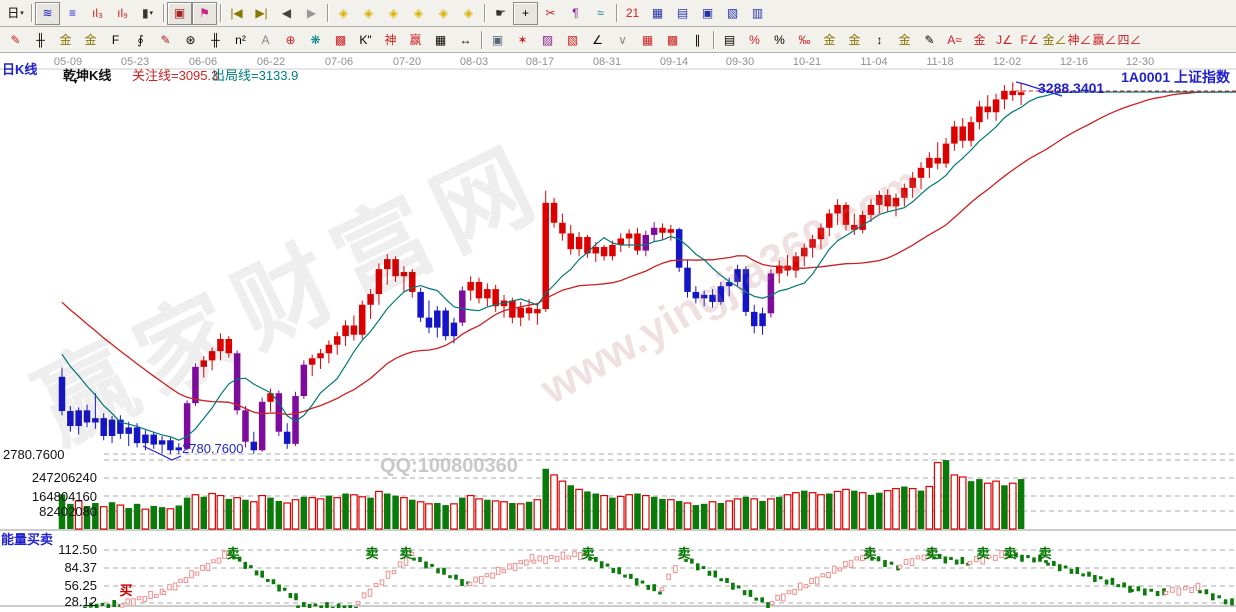 Image resolution: width=1236 pixels, height=612 pixels. Describe the element at coordinates (15, 13) in the screenshot. I see `period-day-dropdown: 日 ▾` at that location.